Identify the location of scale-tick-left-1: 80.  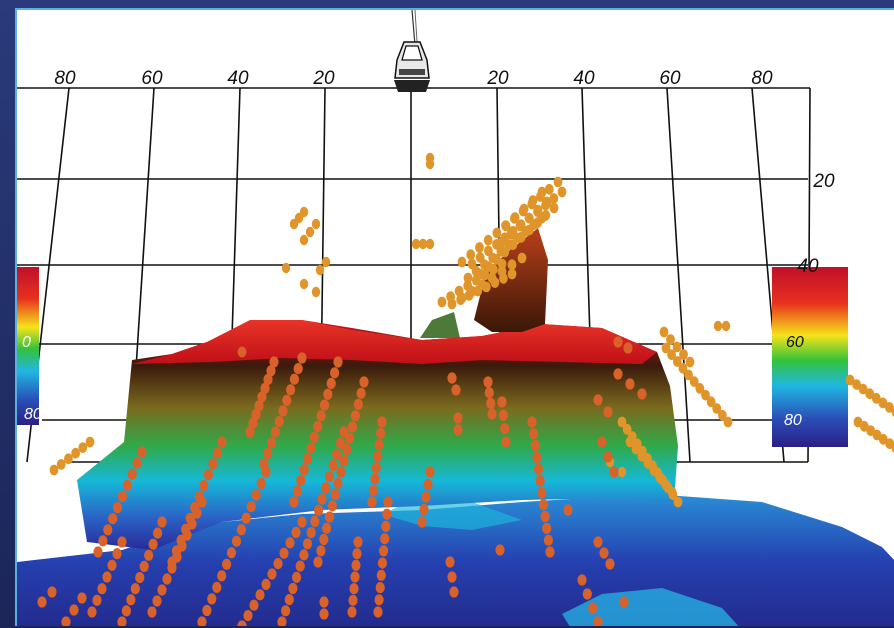
(65, 78).